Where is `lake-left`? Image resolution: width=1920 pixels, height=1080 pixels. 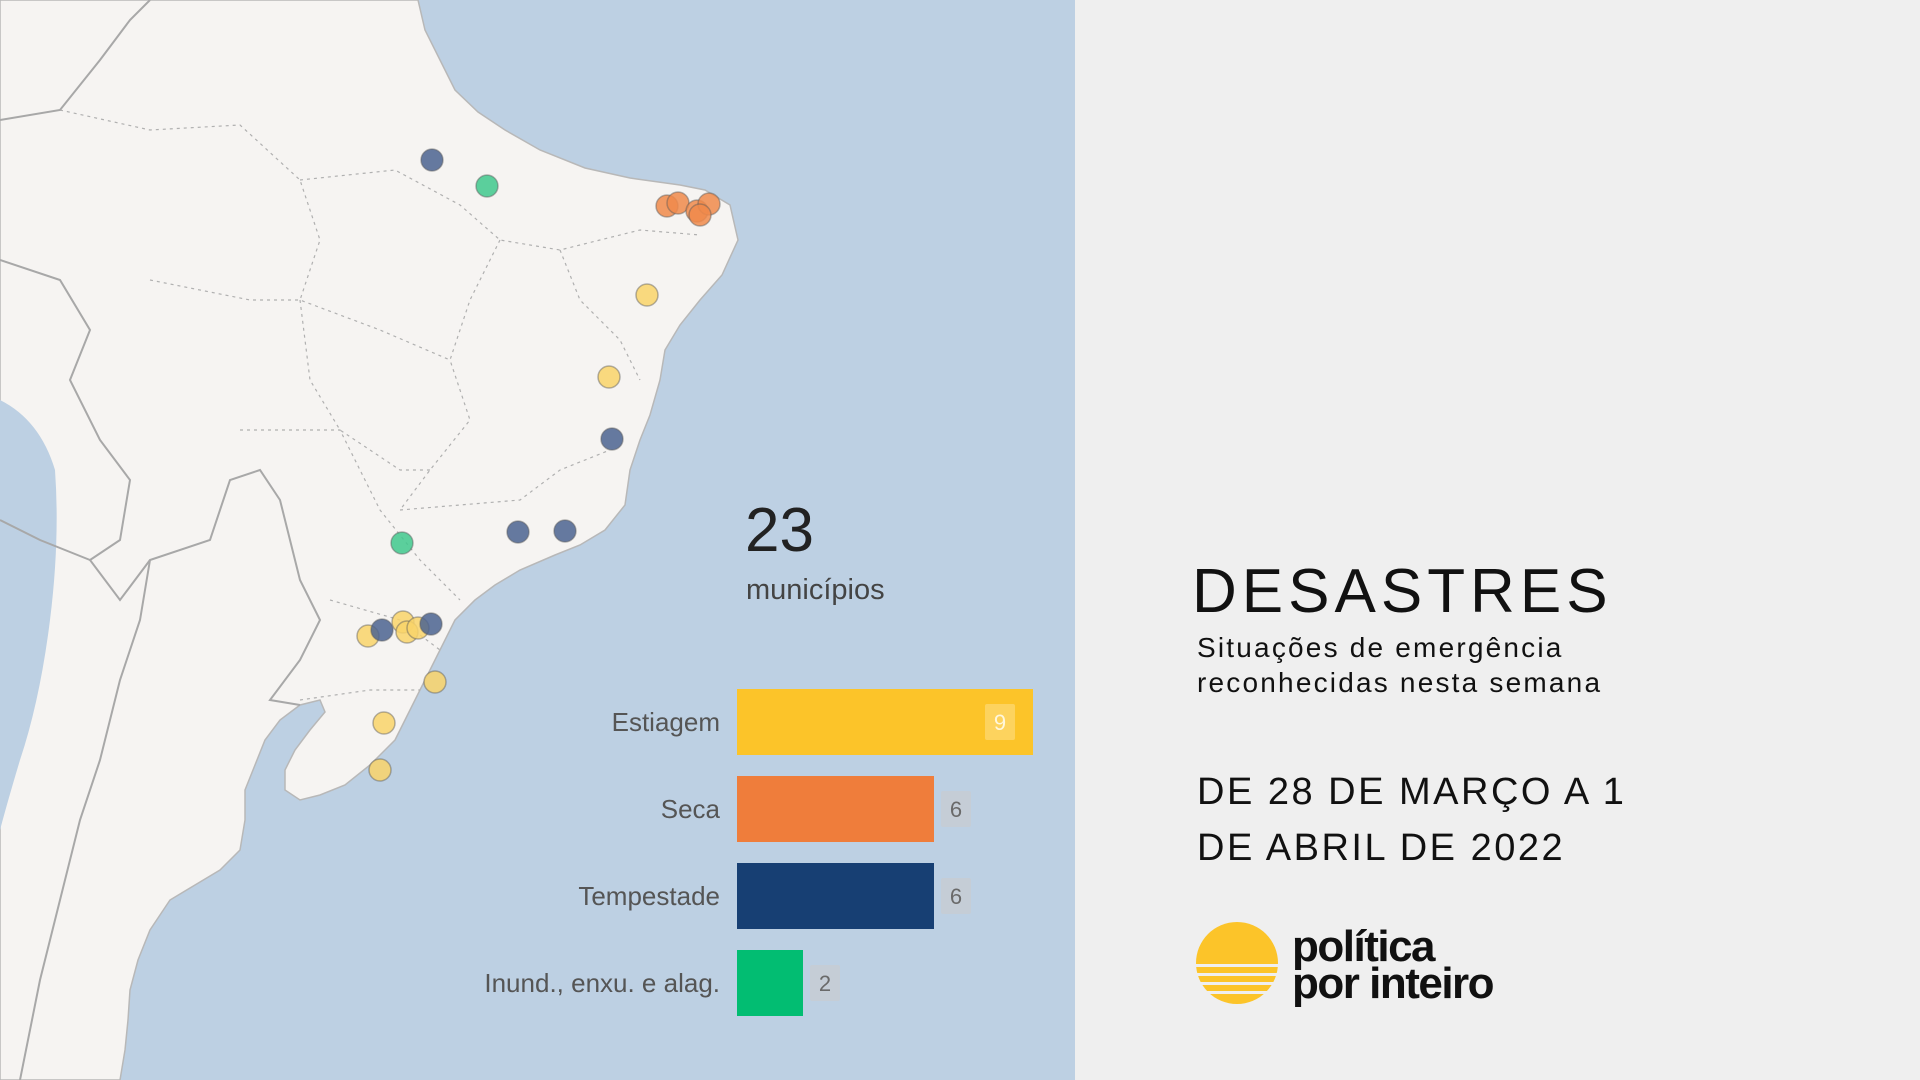 lake-left is located at coordinates (28, 615).